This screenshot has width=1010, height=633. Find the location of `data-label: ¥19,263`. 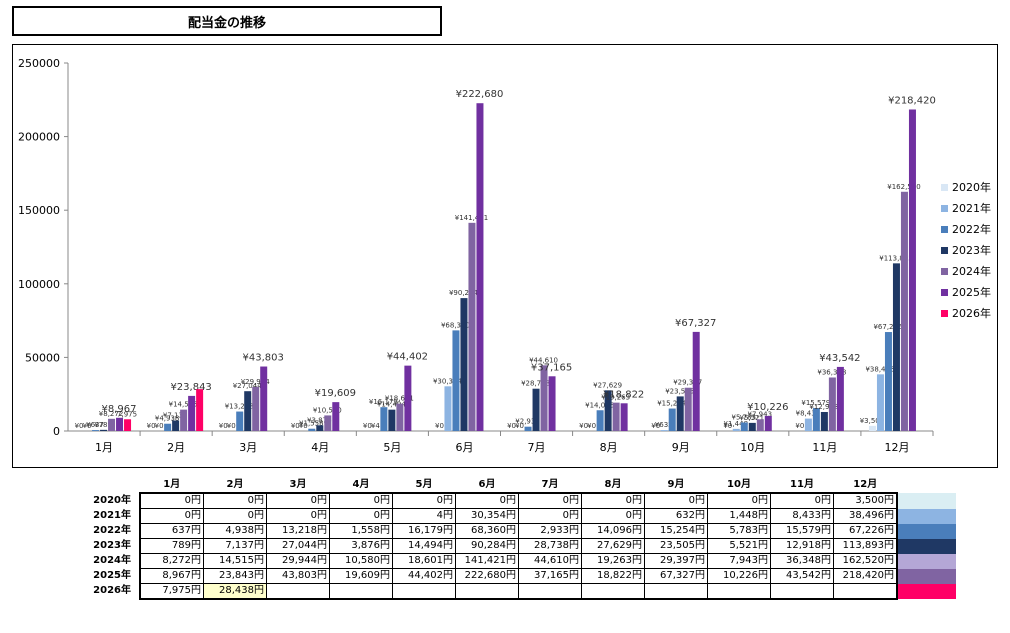

data-label: ¥19,263 is located at coordinates (615, 398).